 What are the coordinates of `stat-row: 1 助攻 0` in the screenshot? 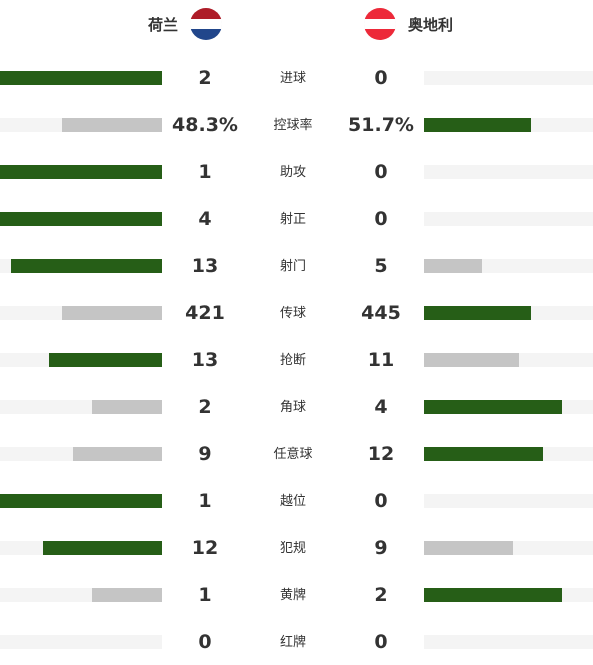 It's located at (296, 173).